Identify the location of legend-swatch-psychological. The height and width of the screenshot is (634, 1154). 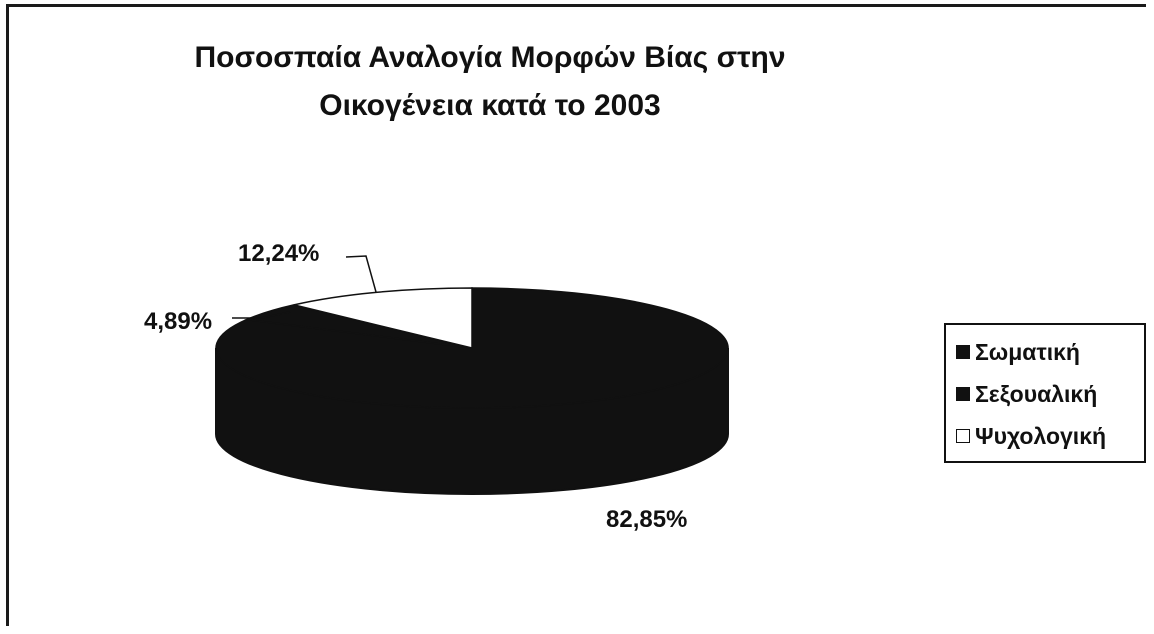
(963, 436).